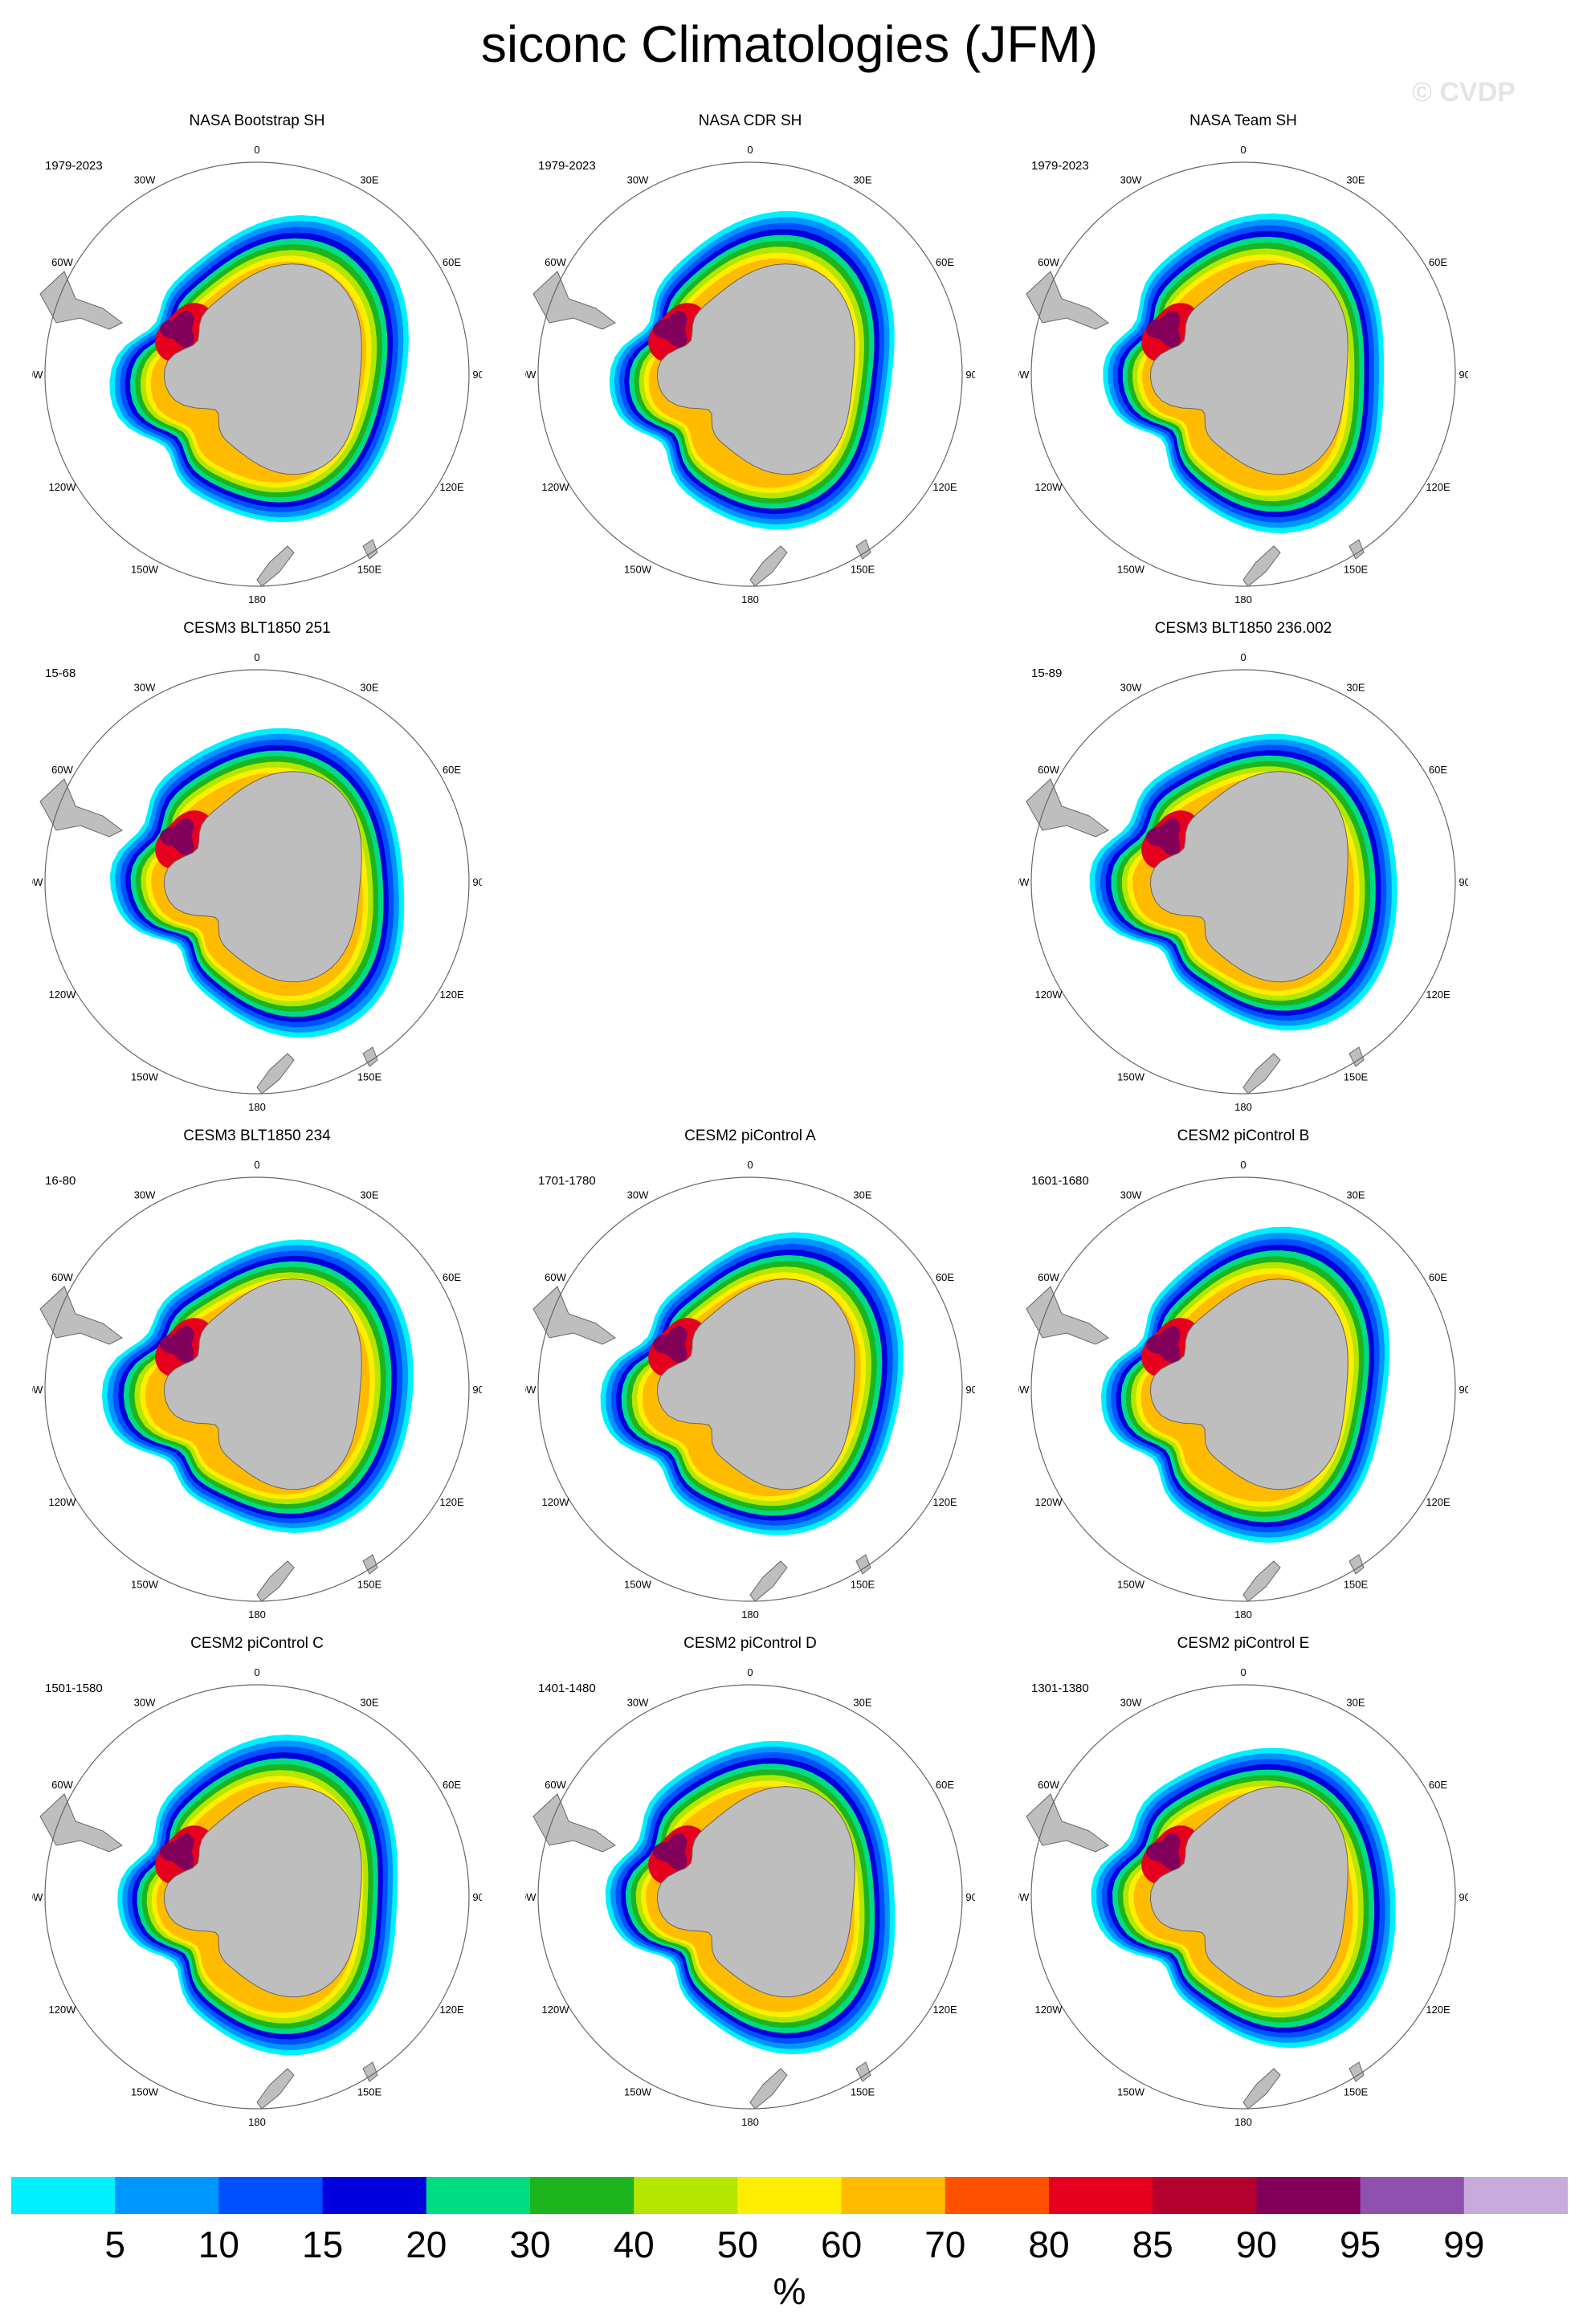 The width and height of the screenshot is (1579, 2324). Describe the element at coordinates (1060, 166) in the screenshot. I see `panel-years: 1979-2023` at that location.